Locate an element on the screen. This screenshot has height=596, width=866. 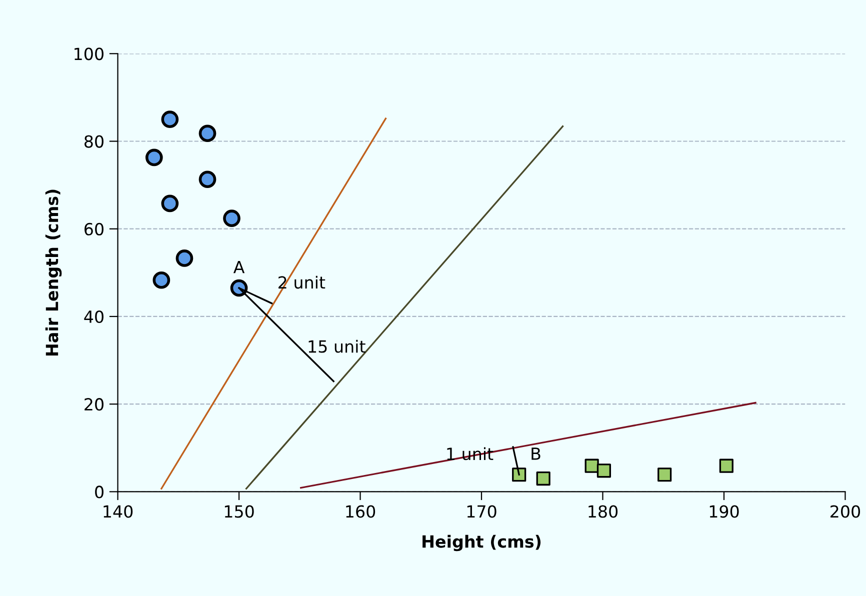
x-tick-label: 170 is located at coordinates (481, 511).